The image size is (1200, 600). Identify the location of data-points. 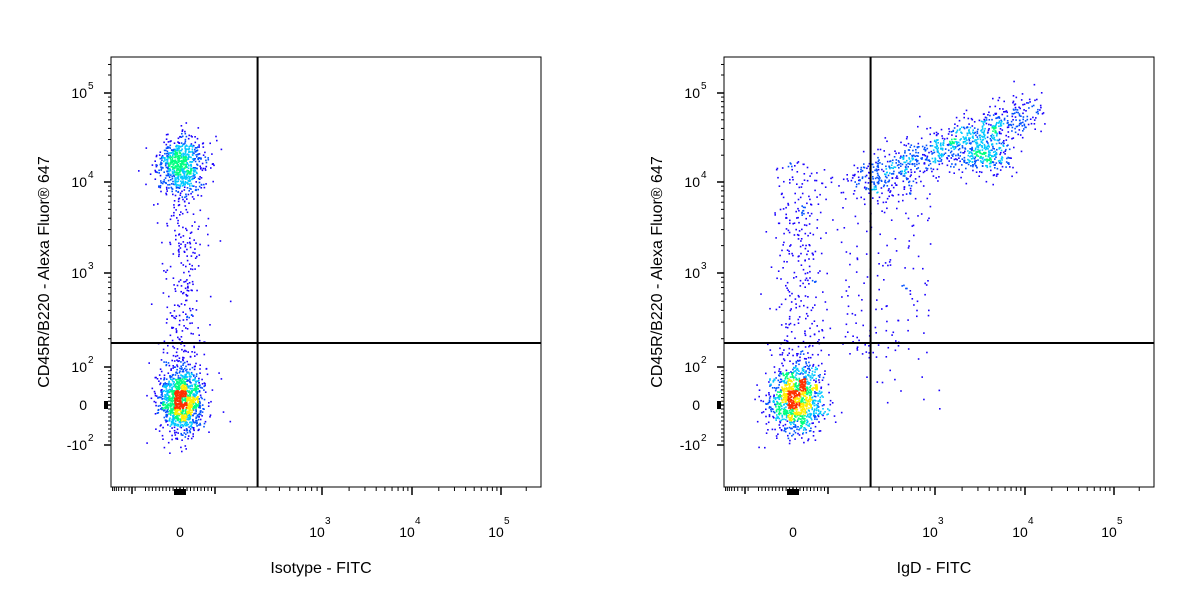
(900, 264).